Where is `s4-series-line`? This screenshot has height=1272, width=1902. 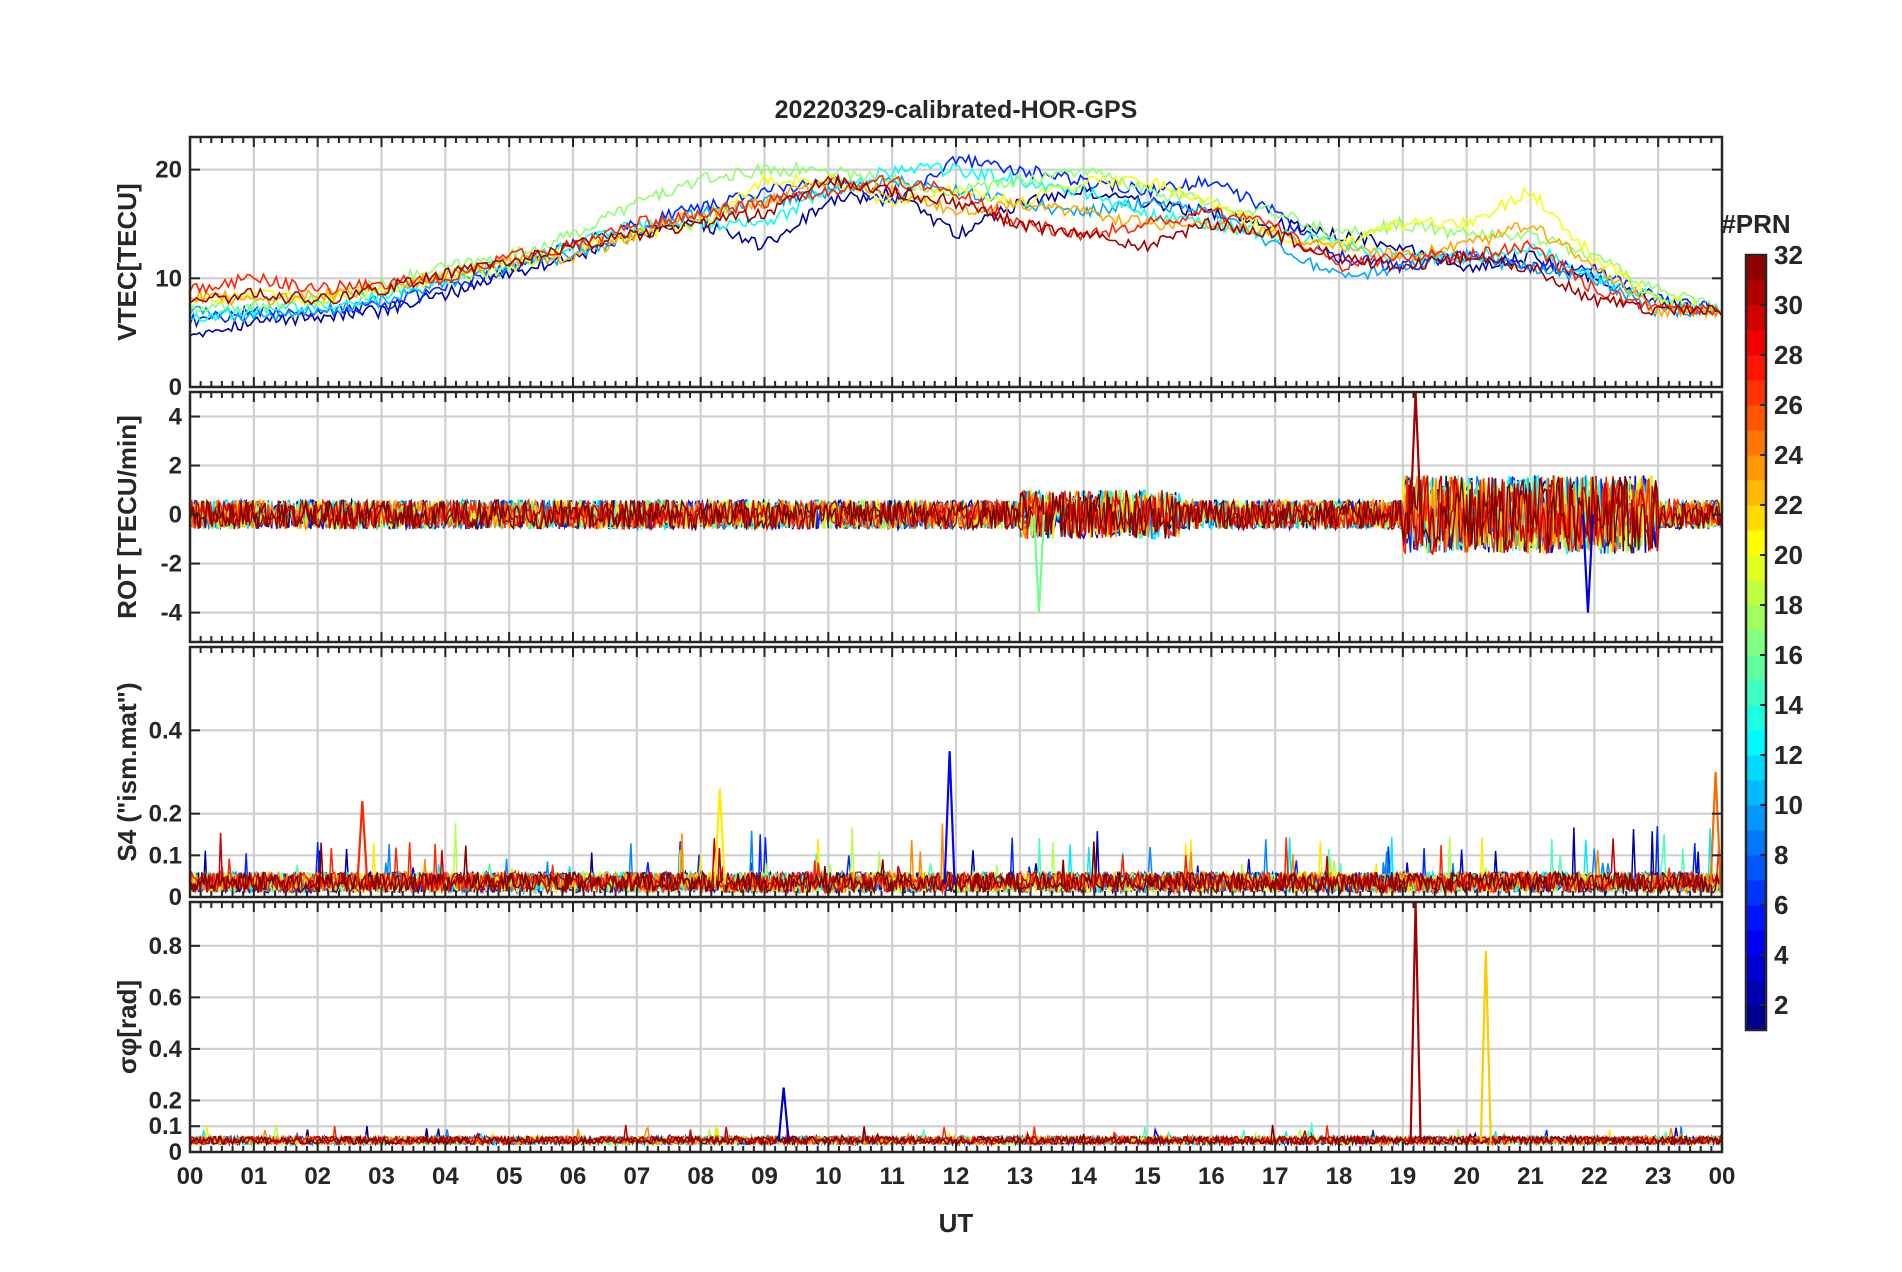
s4-series-line is located at coordinates (956, 863).